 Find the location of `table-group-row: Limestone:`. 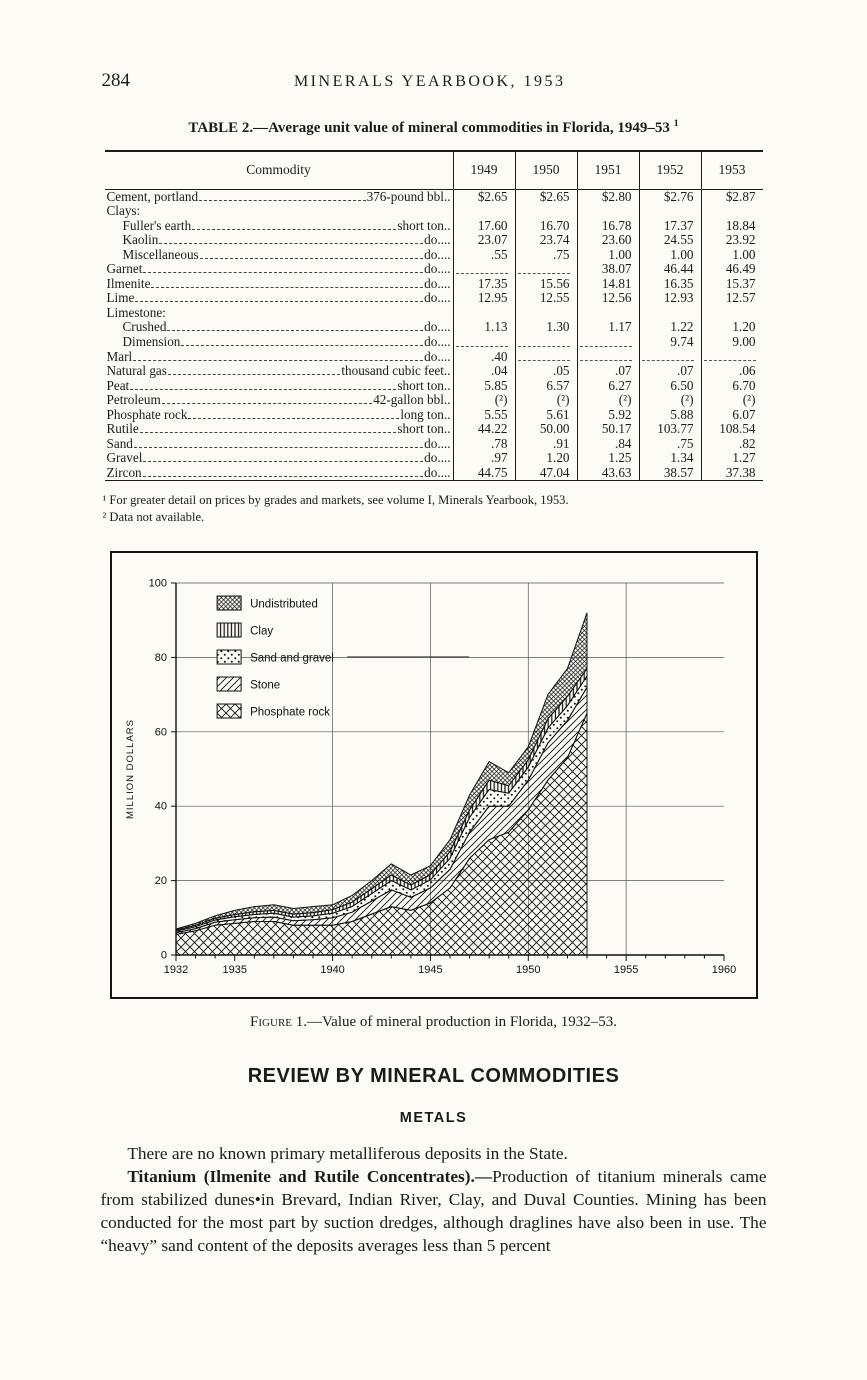

table-group-row: Limestone: is located at coordinates (434, 312).